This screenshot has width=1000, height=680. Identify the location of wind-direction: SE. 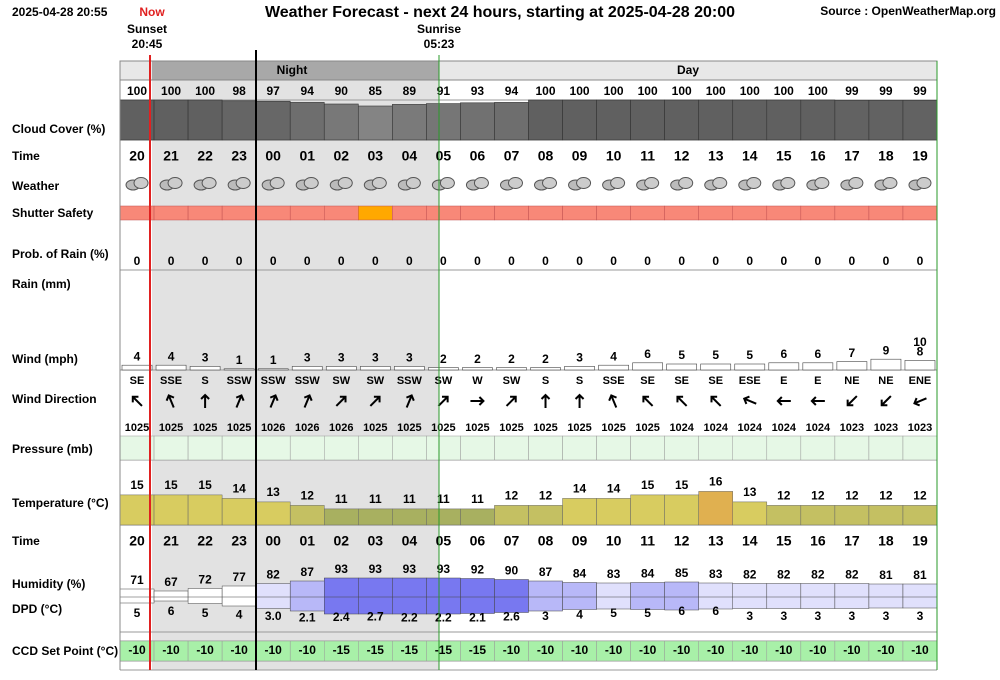
(647, 381).